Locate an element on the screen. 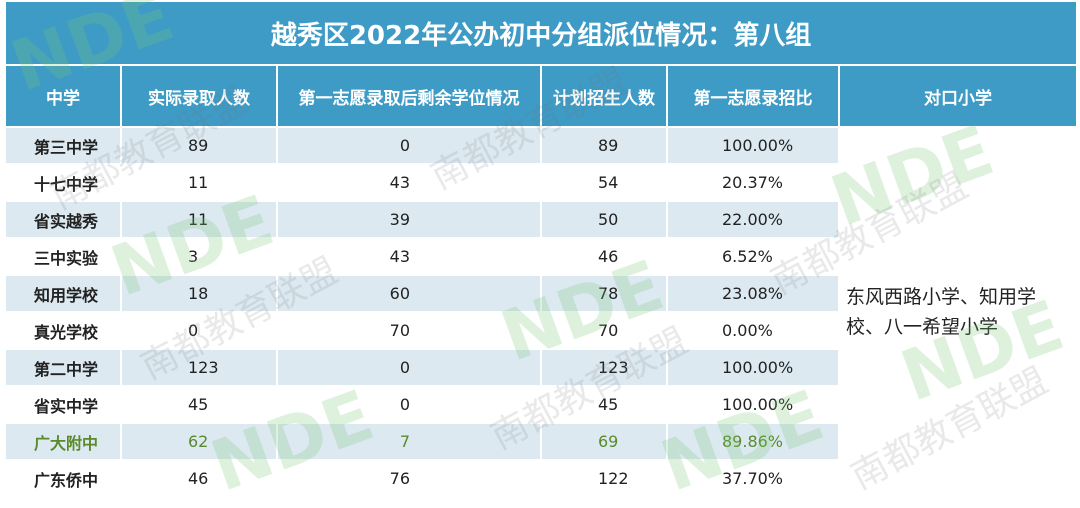 The image size is (1080, 508). planned-count: 70 is located at coordinates (604, 330).